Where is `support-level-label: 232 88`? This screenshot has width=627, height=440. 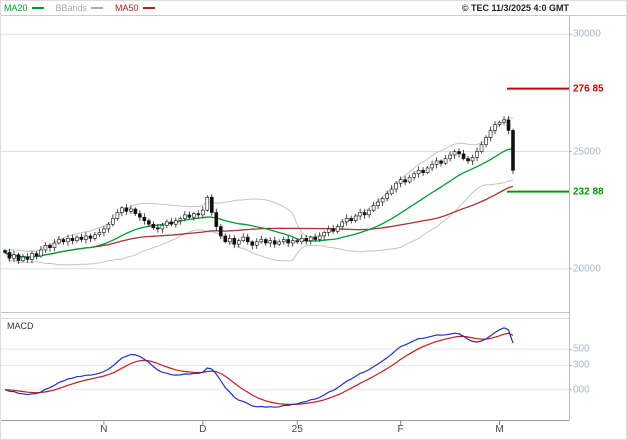 support-level-label: 232 88 is located at coordinates (588, 192).